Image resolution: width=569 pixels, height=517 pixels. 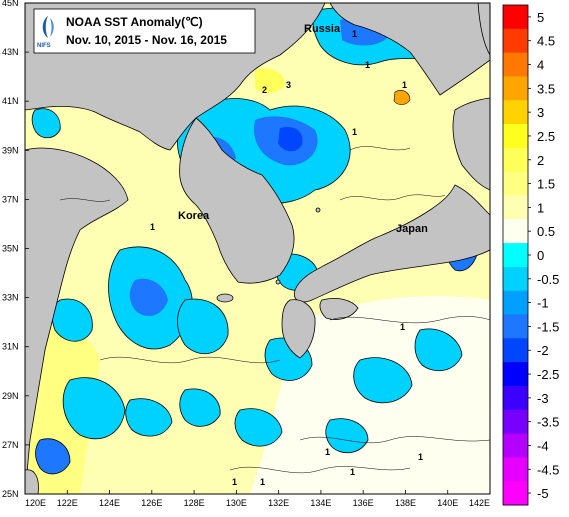 What do you see at coordinates (225, 298) in the screenshot?
I see `land-jeju` at bounding box center [225, 298].